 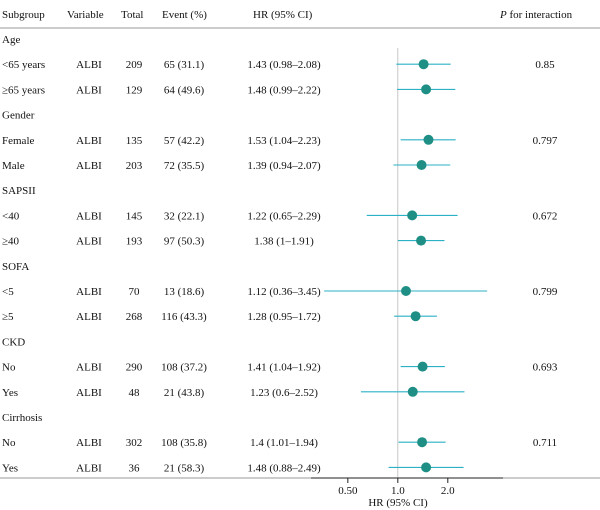 What do you see at coordinates (184, 166) in the screenshot?
I see `cell-event: 72 (35.5)` at bounding box center [184, 166].